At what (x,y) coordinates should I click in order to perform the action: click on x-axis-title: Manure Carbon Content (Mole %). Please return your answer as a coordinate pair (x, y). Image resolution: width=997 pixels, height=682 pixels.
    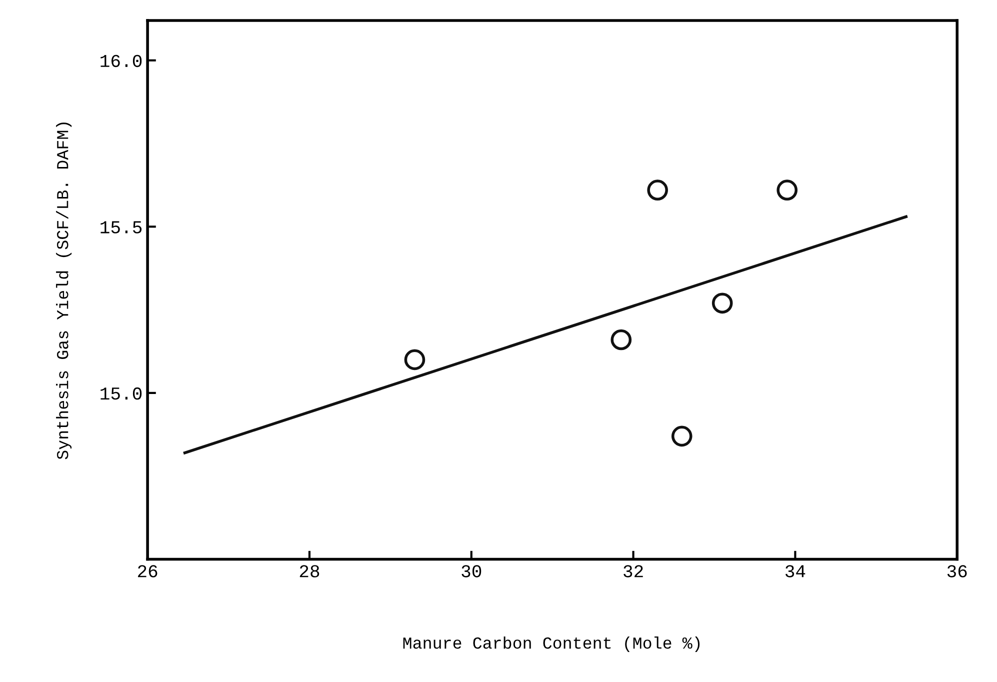
    Looking at the image, I should click on (551, 644).